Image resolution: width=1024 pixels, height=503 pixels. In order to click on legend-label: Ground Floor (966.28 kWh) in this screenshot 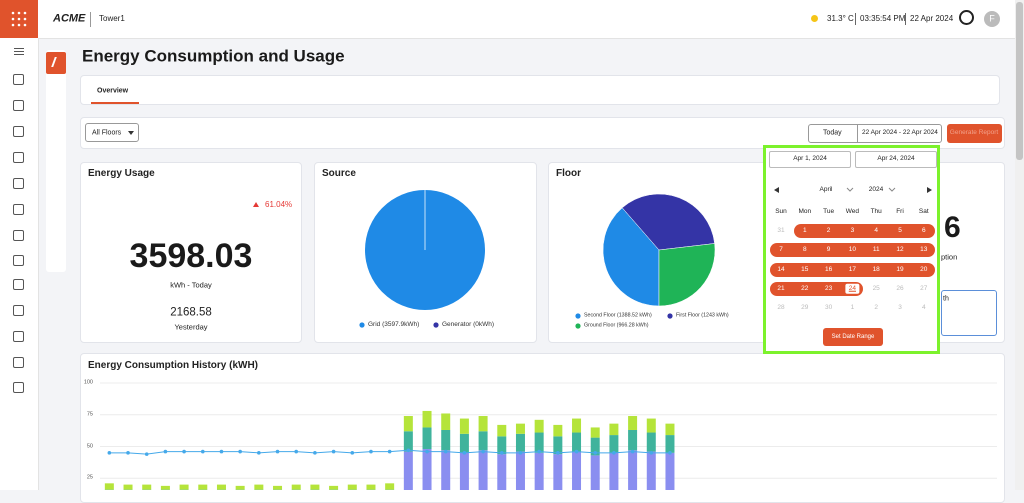, I will do `click(616, 325)`.